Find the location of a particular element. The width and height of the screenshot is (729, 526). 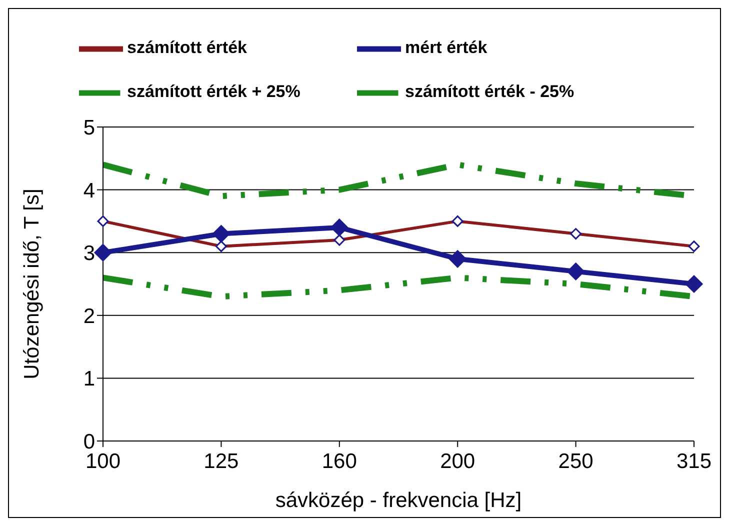

y-tick-label: 4 is located at coordinates (89, 190).